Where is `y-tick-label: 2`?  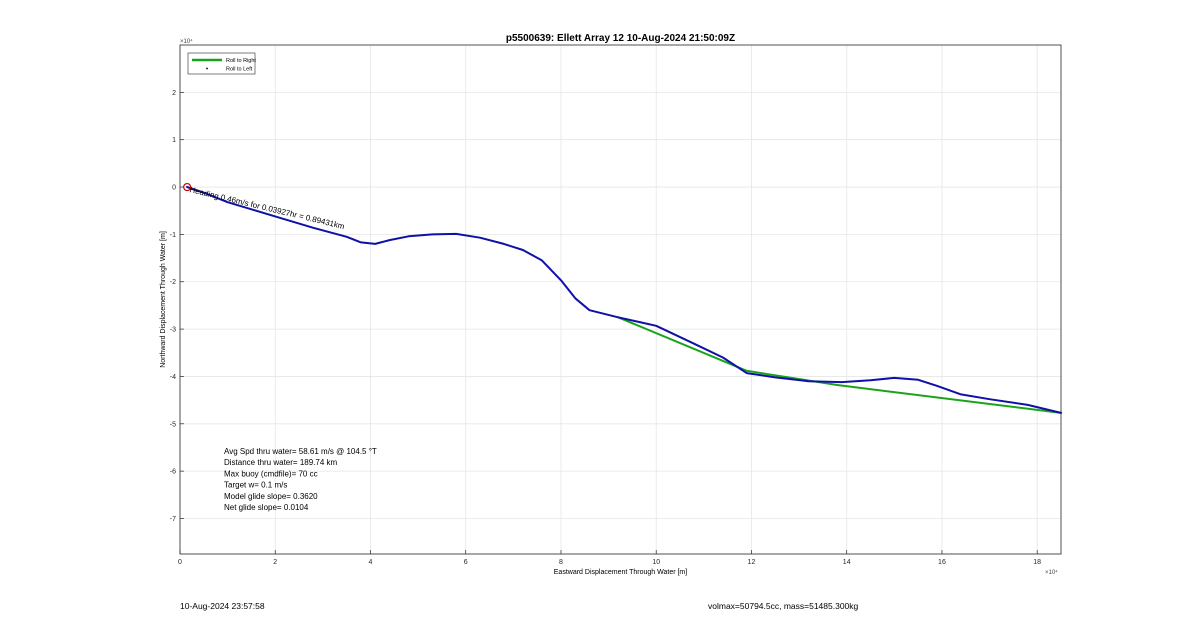
y-tick-label: 2 is located at coordinates (174, 93).